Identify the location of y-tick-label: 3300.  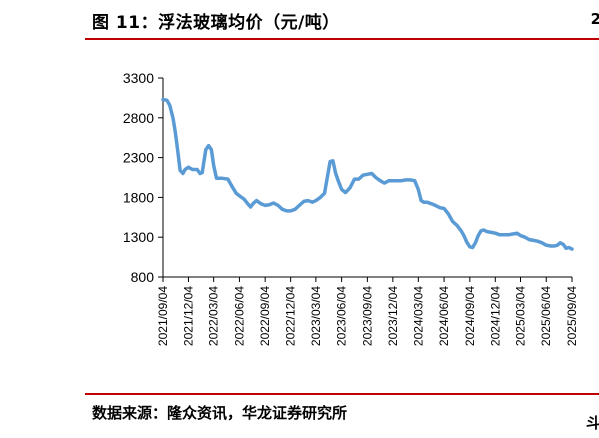
(138, 78).